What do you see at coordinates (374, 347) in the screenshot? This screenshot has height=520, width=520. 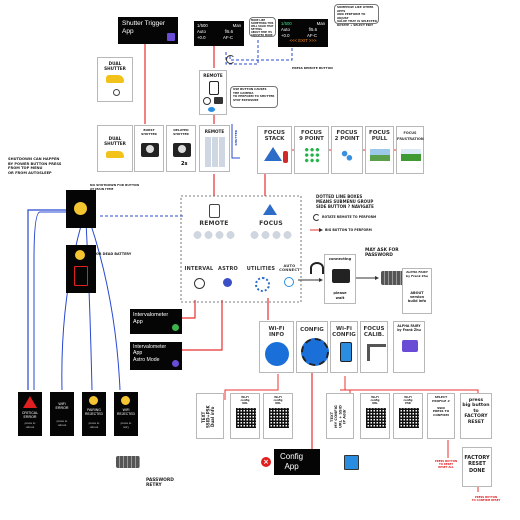 I see `util-card-focus-calib: FOCUS CALIB.` at bounding box center [374, 347].